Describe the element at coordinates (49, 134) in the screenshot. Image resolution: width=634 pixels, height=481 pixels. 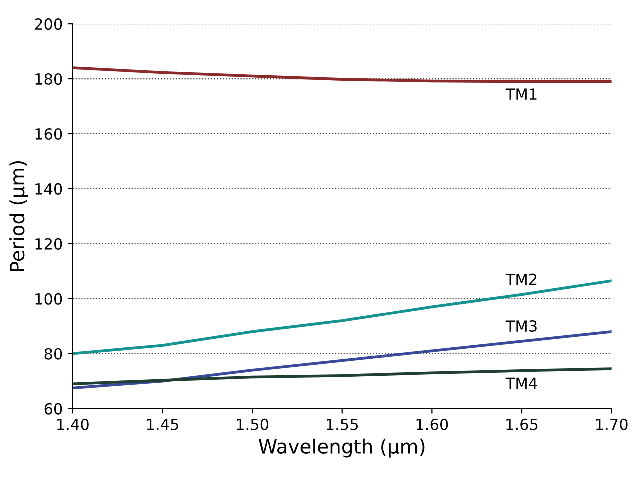
I see `y-tick-label: 160` at that location.